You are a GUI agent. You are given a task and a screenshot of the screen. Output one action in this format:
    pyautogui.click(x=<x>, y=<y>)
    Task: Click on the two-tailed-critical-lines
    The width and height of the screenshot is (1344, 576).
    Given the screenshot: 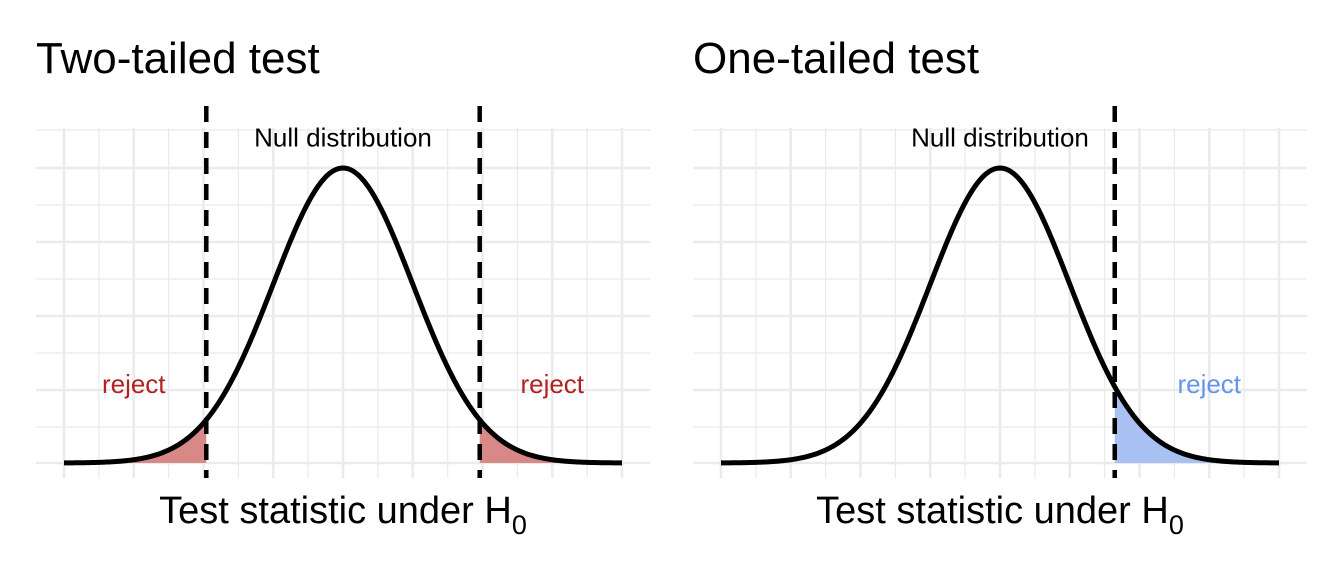 What is the action you would take?
    pyautogui.click(x=343, y=292)
    